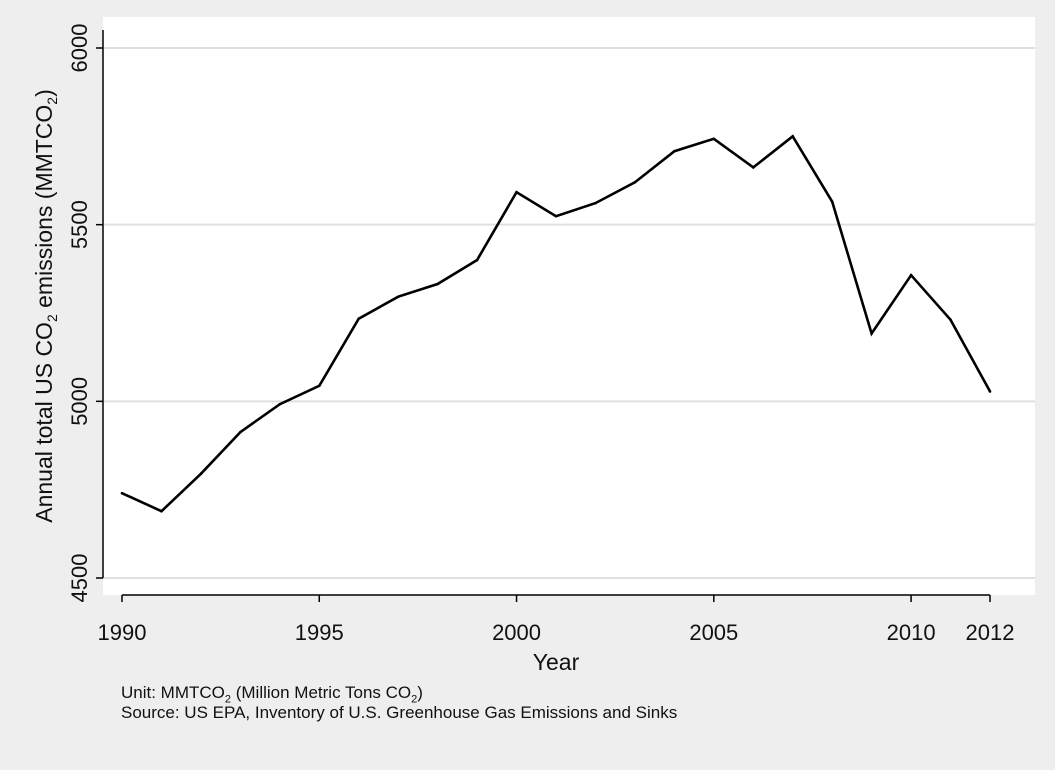  Describe the element at coordinates (85, 313) in the screenshot. I see `y-axis-ticks: 4500 5000 5500 6000` at that location.